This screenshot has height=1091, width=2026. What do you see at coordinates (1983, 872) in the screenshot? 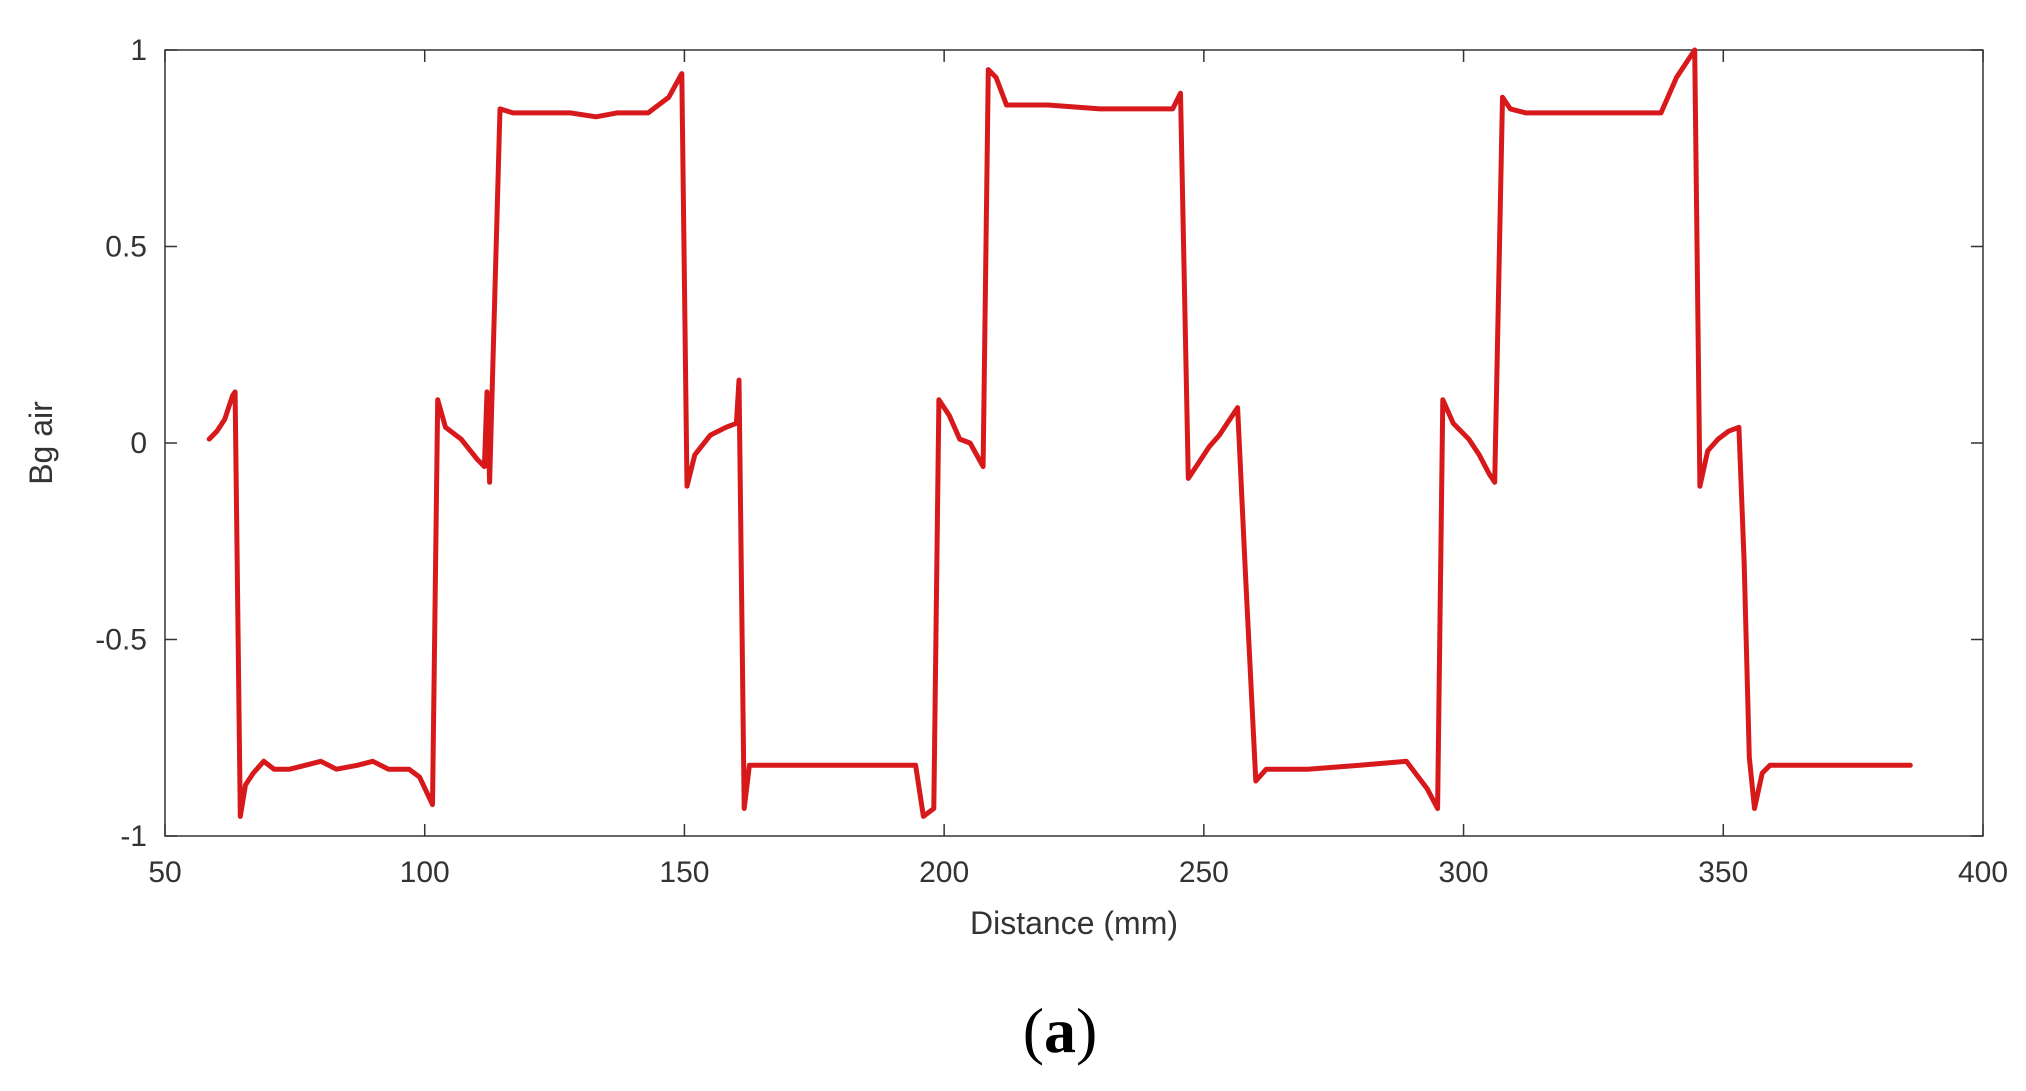
I see `x-tick-label: 400` at bounding box center [1983, 872].